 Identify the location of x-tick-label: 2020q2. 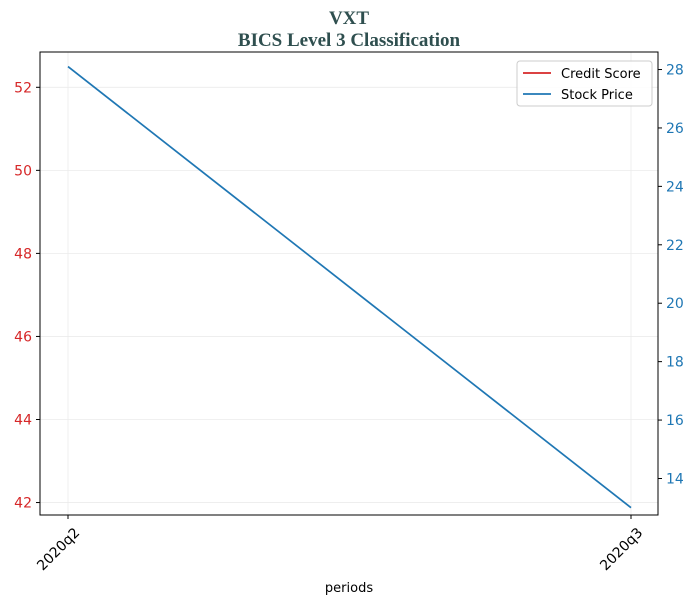
(58, 549).